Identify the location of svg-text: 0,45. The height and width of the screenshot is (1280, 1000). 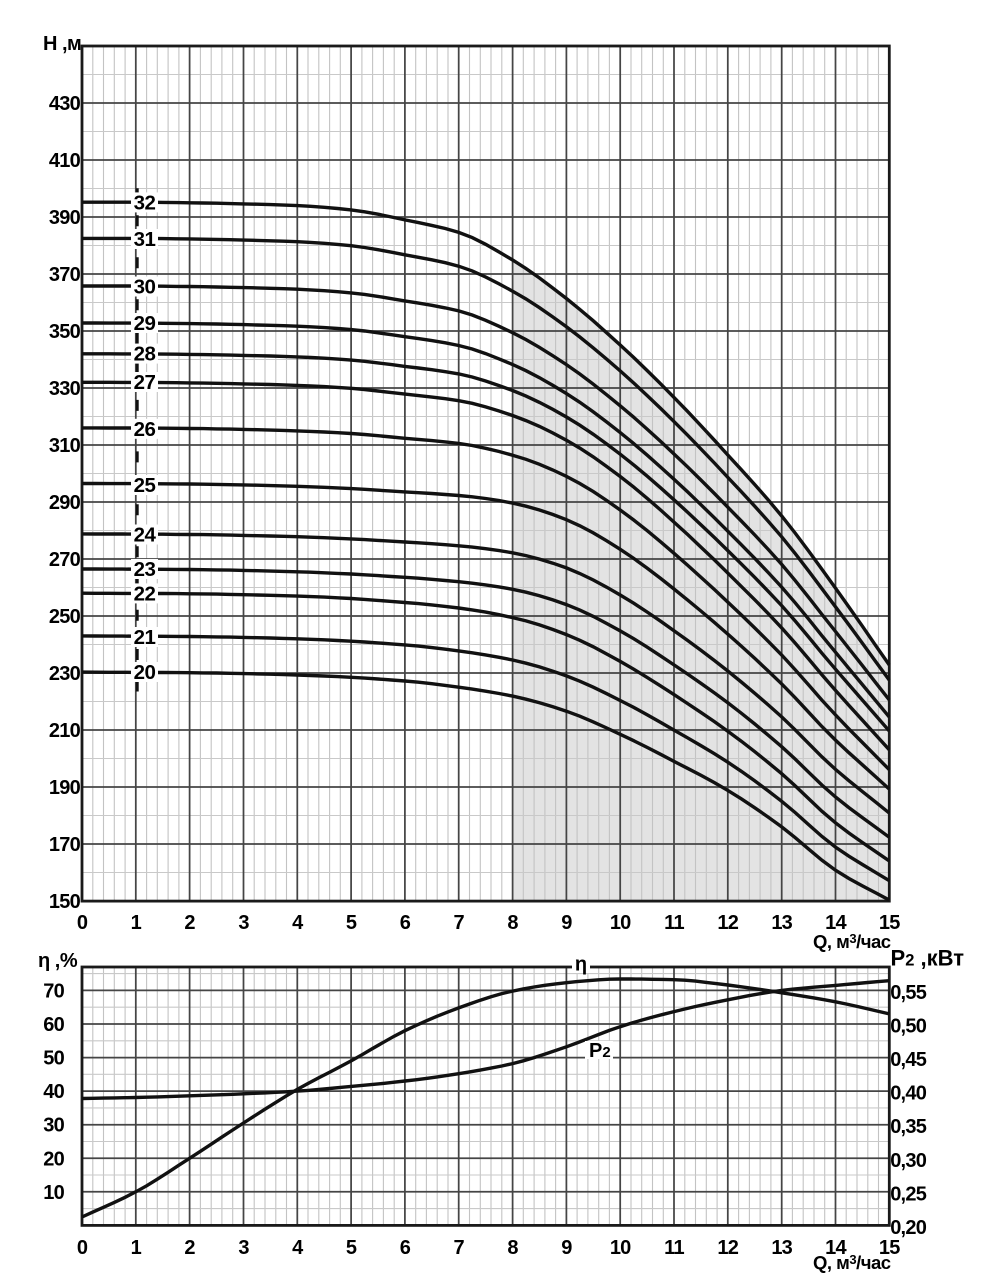
(908, 1060).